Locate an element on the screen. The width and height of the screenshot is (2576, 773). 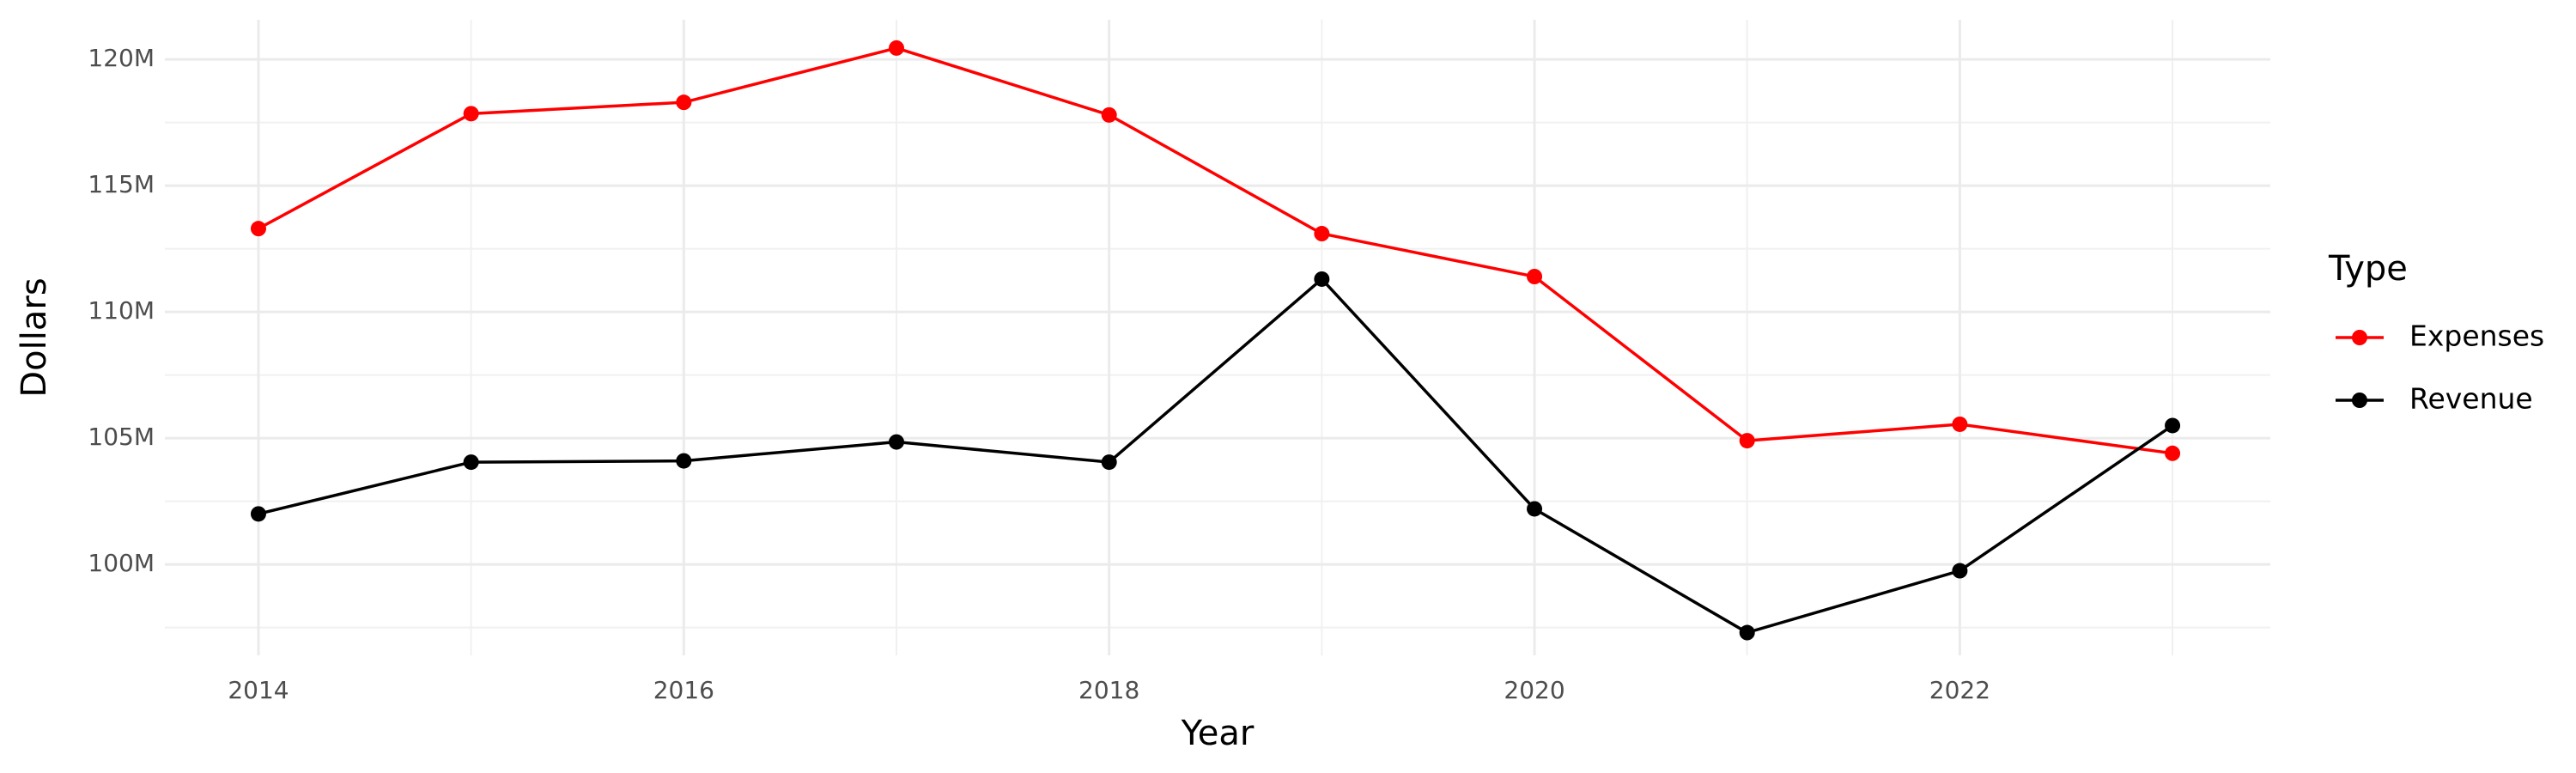
y-tick-label: 120M is located at coordinates (122, 58).